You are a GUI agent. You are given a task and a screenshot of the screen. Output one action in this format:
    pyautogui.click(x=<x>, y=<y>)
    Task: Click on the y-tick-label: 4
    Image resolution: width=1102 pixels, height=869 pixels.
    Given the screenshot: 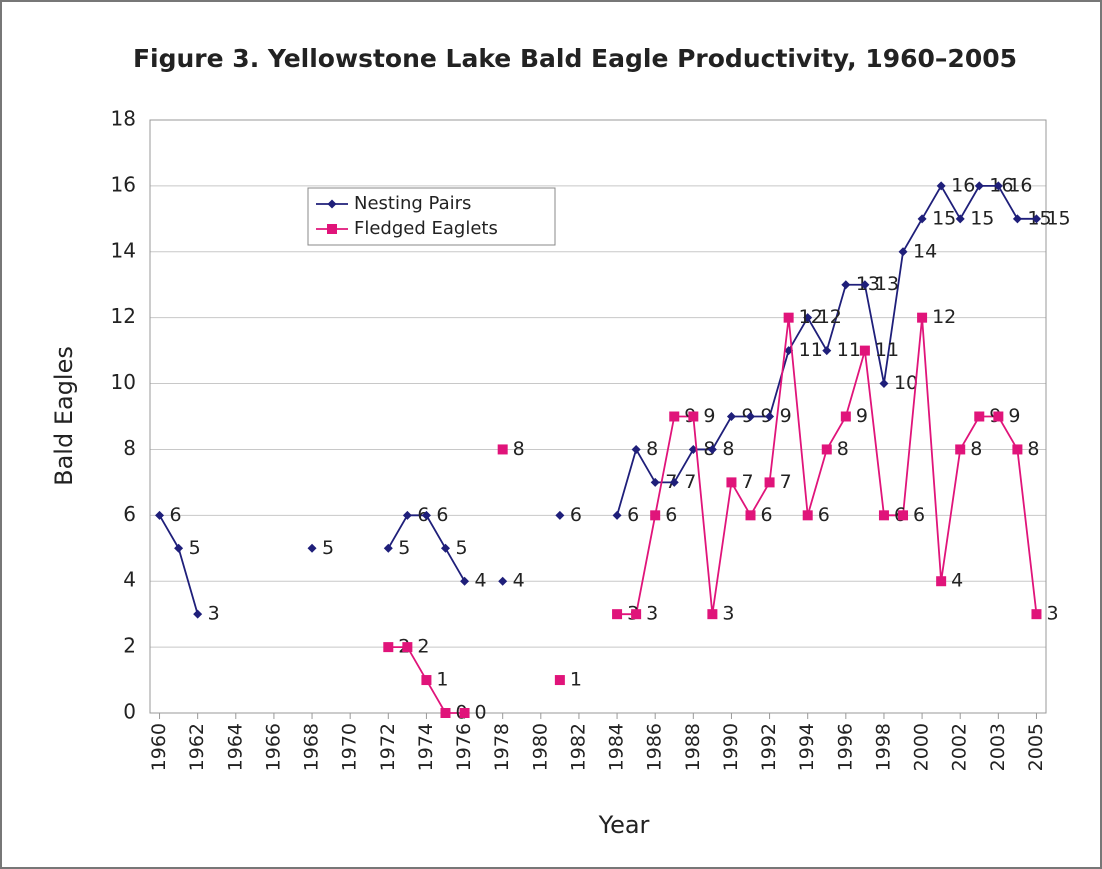 What is the action you would take?
    pyautogui.click(x=129, y=580)
    